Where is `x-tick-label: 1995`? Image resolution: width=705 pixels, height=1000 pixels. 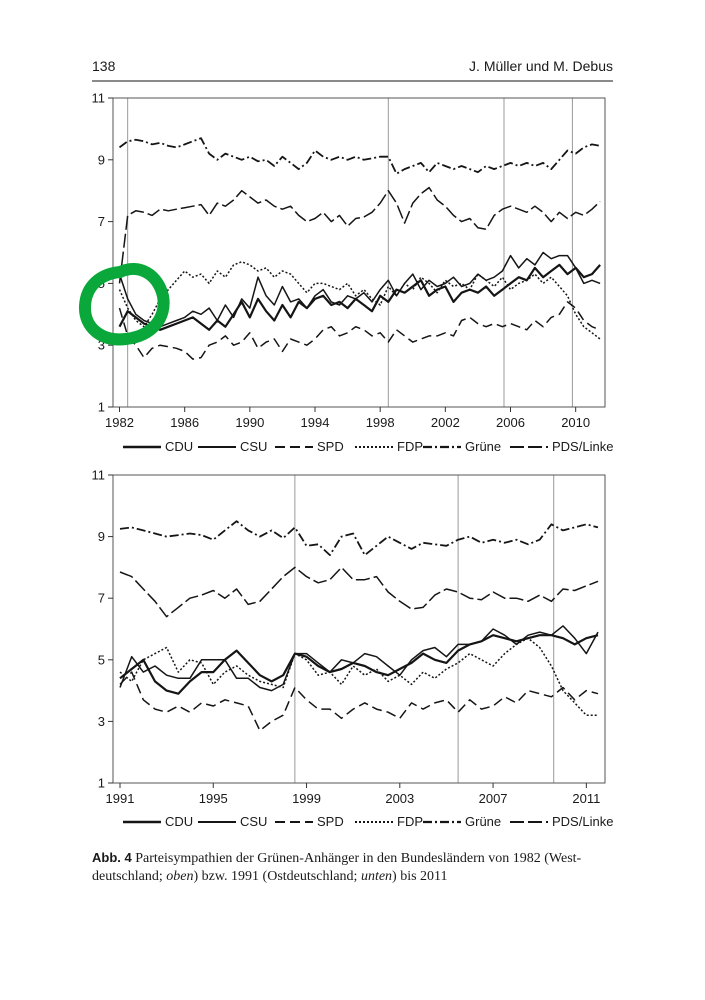
x-tick-label: 1995 is located at coordinates (213, 798).